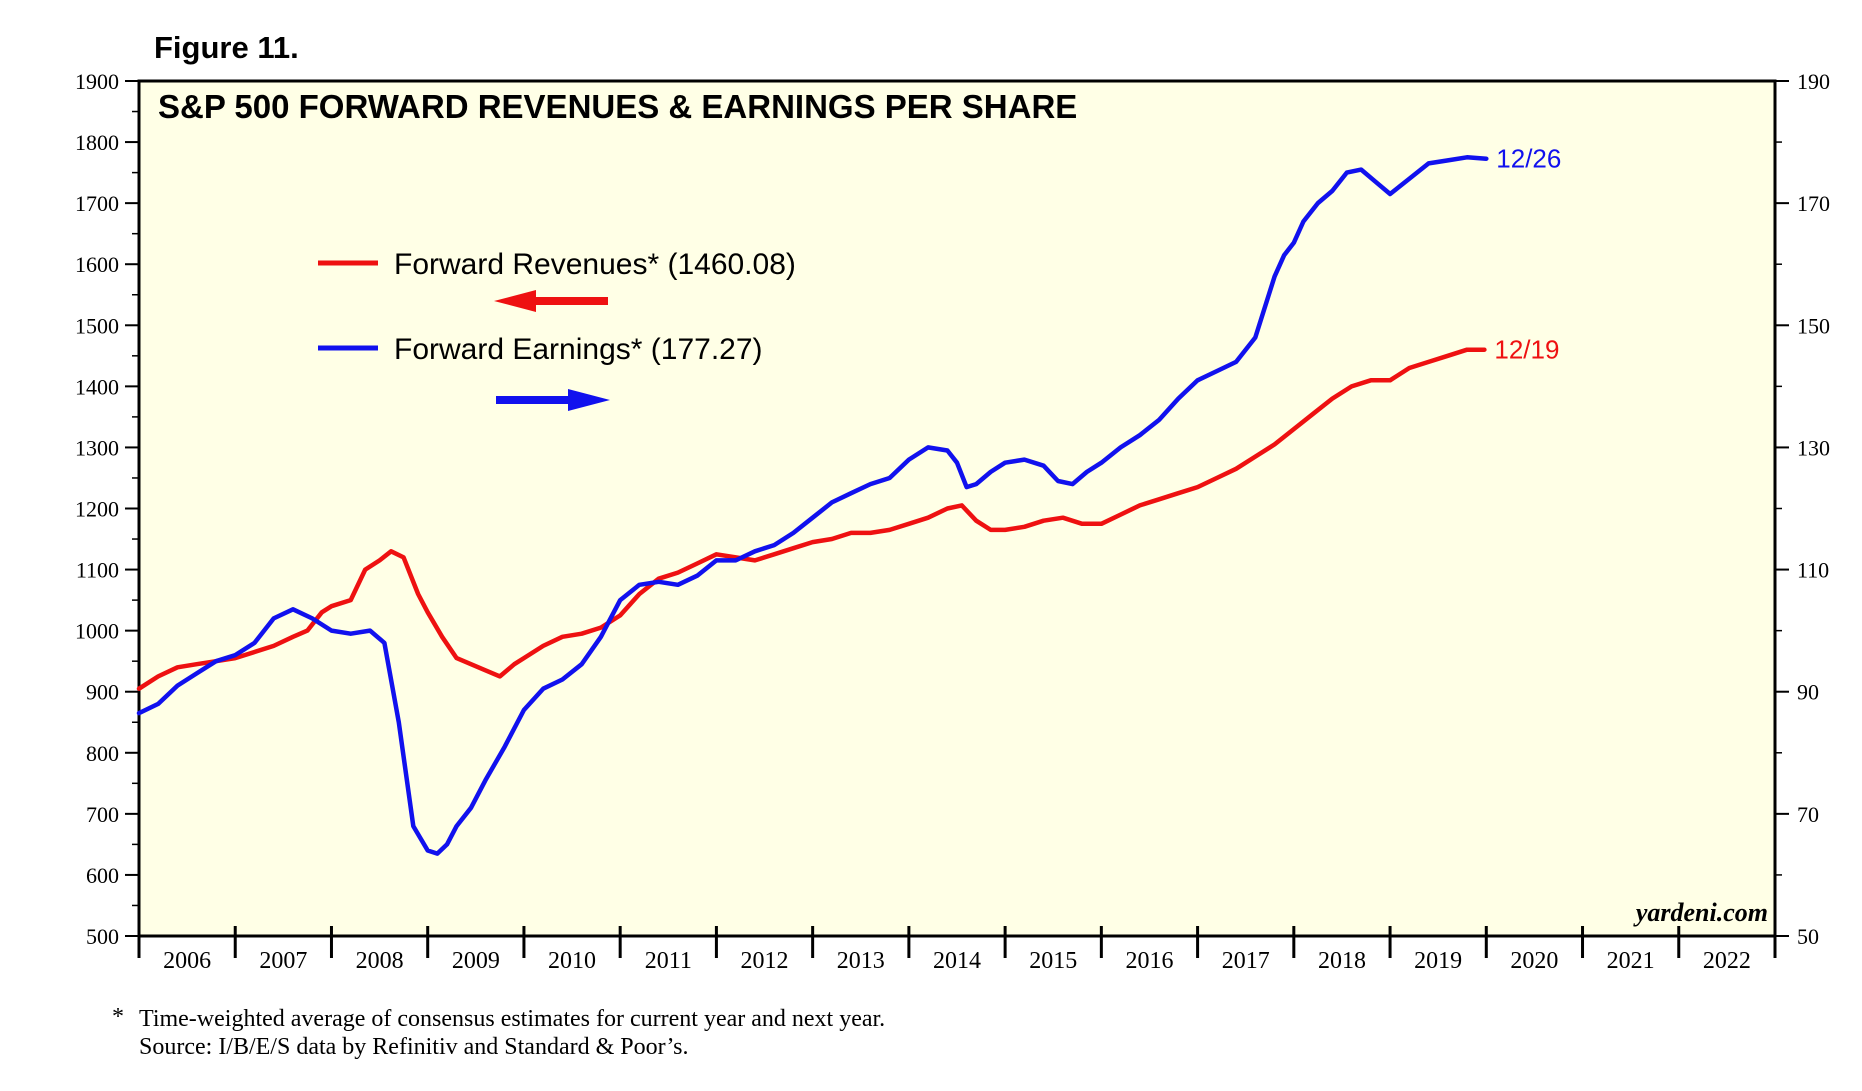 The image size is (1862, 1091). Describe the element at coordinates (551, 301) in the screenshot. I see `revenues-left-arrow-icon` at that location.